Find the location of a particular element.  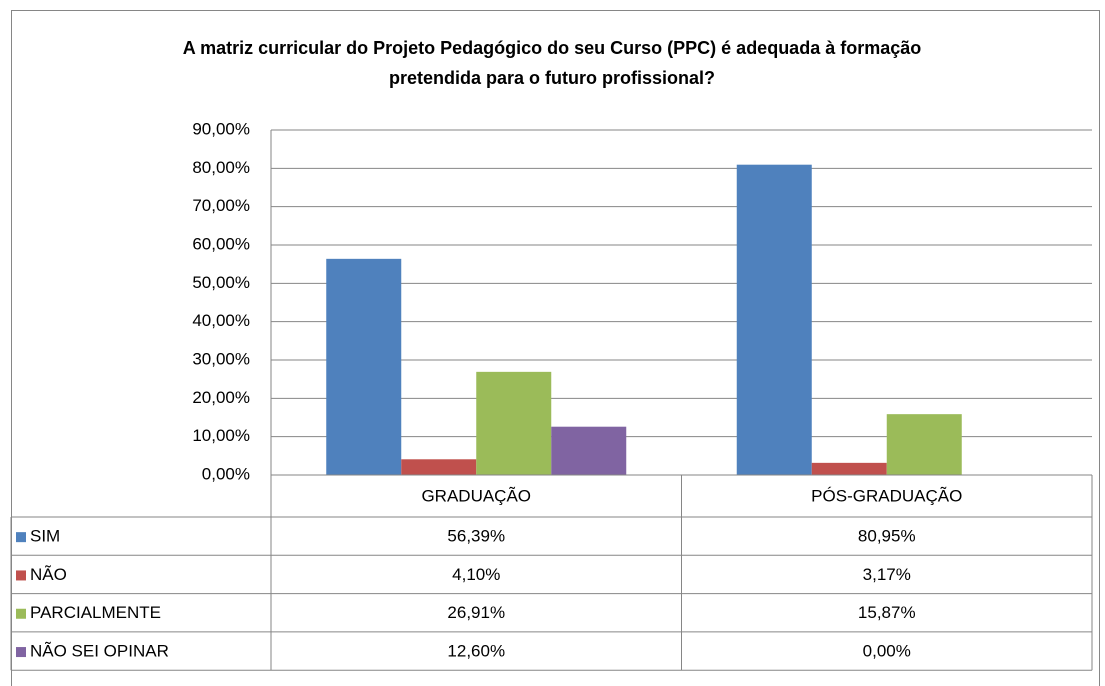

table-value: 4,10% is located at coordinates (476, 574).